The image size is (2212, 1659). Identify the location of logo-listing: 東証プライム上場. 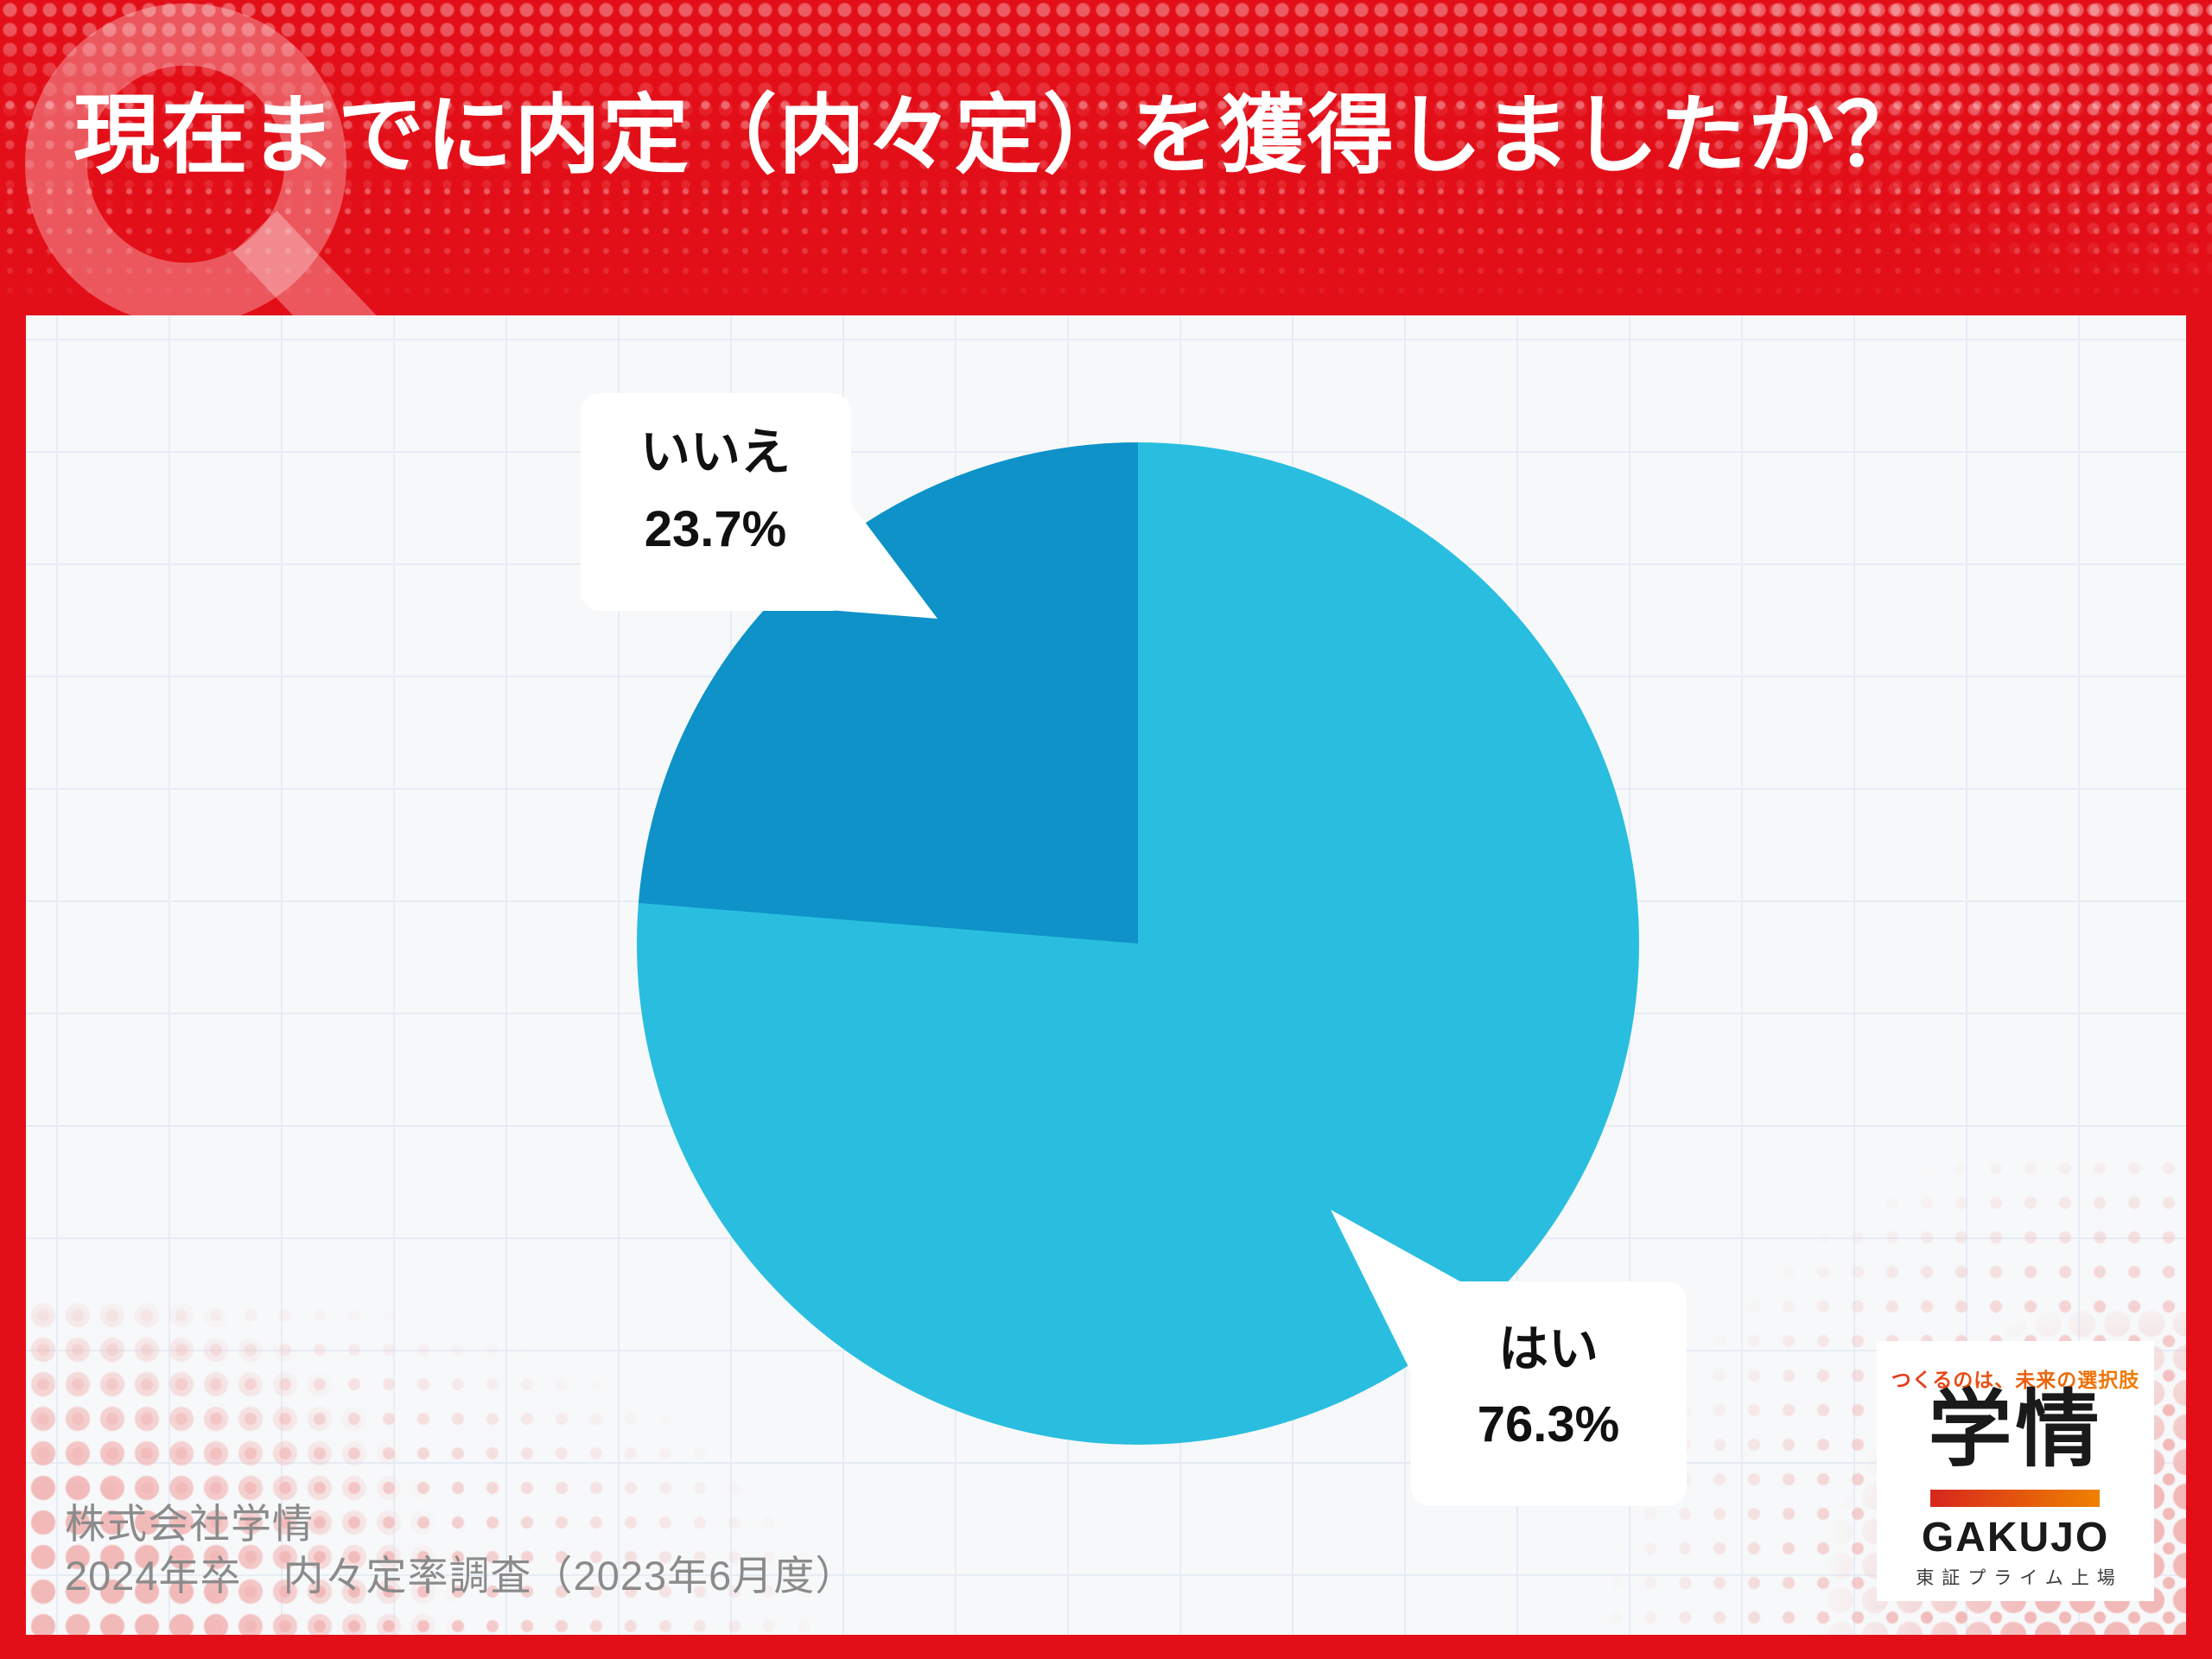
(2019, 1578).